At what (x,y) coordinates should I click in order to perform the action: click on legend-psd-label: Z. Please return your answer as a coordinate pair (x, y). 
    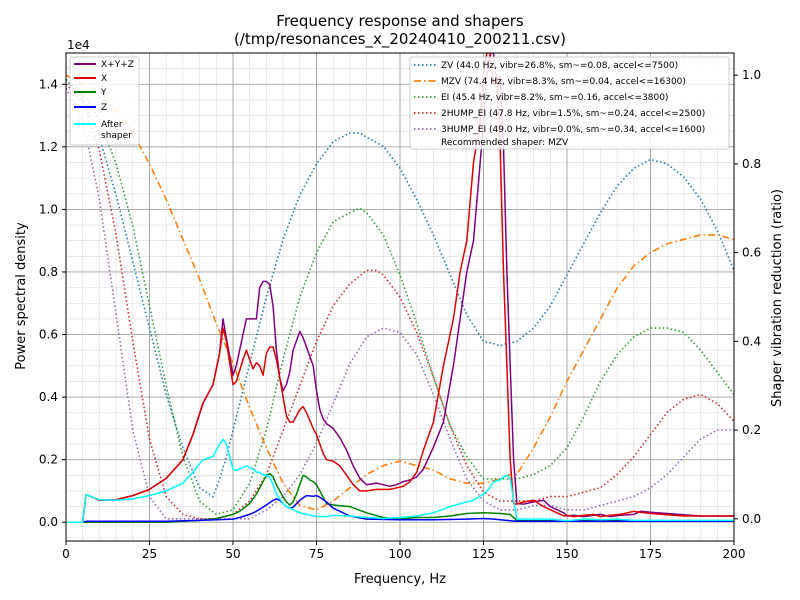
    Looking at the image, I should click on (104, 108).